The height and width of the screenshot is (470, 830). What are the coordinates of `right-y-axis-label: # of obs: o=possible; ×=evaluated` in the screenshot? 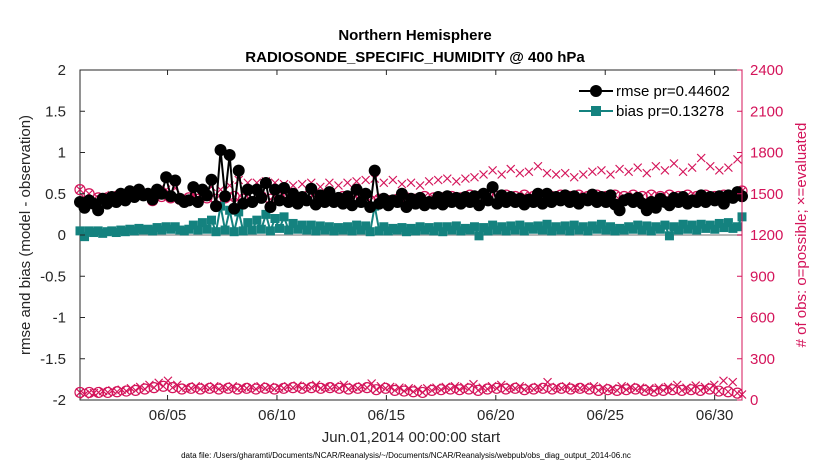 It's located at (801, 235).